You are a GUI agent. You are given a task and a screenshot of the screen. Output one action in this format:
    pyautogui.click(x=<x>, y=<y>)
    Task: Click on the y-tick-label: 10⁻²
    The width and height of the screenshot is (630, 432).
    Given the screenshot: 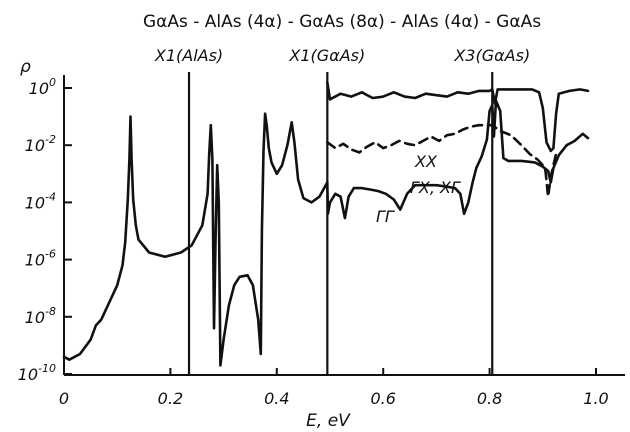 What is the action you would take?
    pyautogui.click(x=40, y=144)
    